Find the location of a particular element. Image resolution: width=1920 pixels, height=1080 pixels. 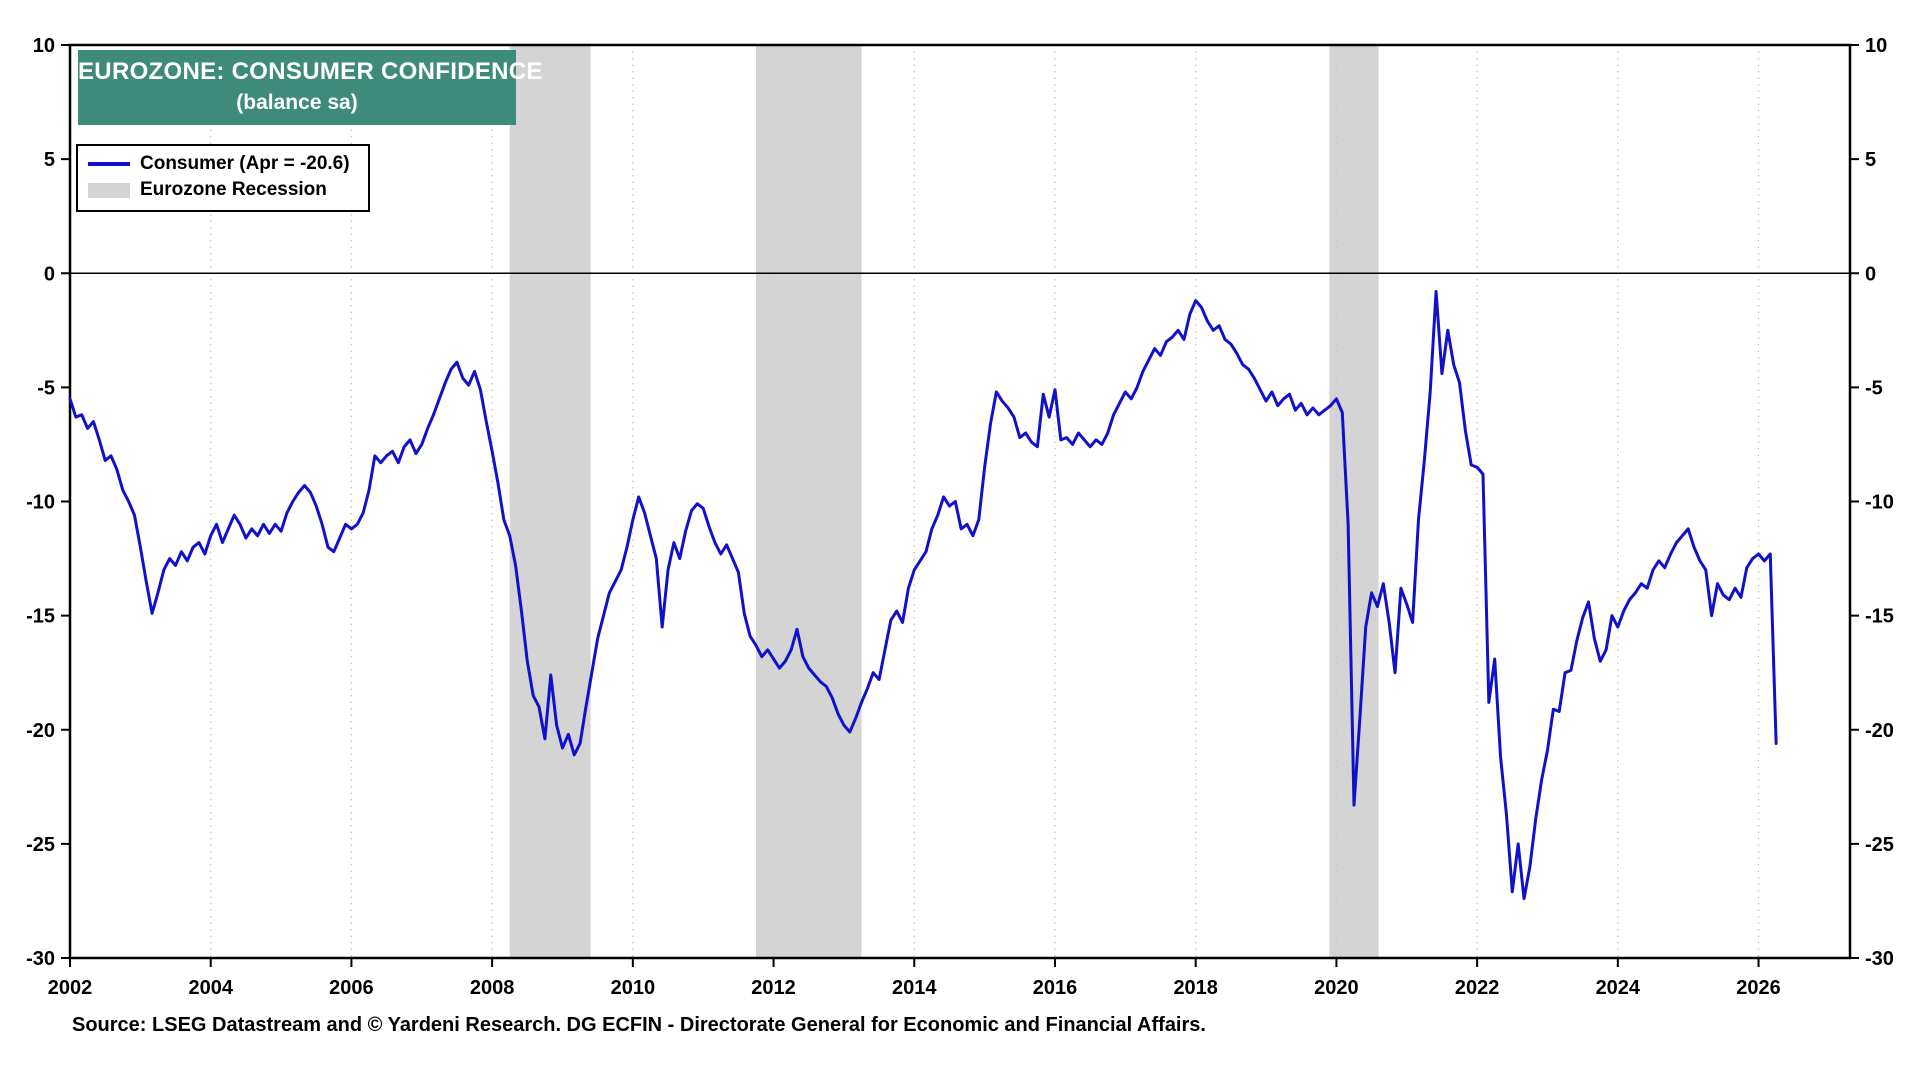

x-tick-label: 2016 is located at coordinates (1055, 988).